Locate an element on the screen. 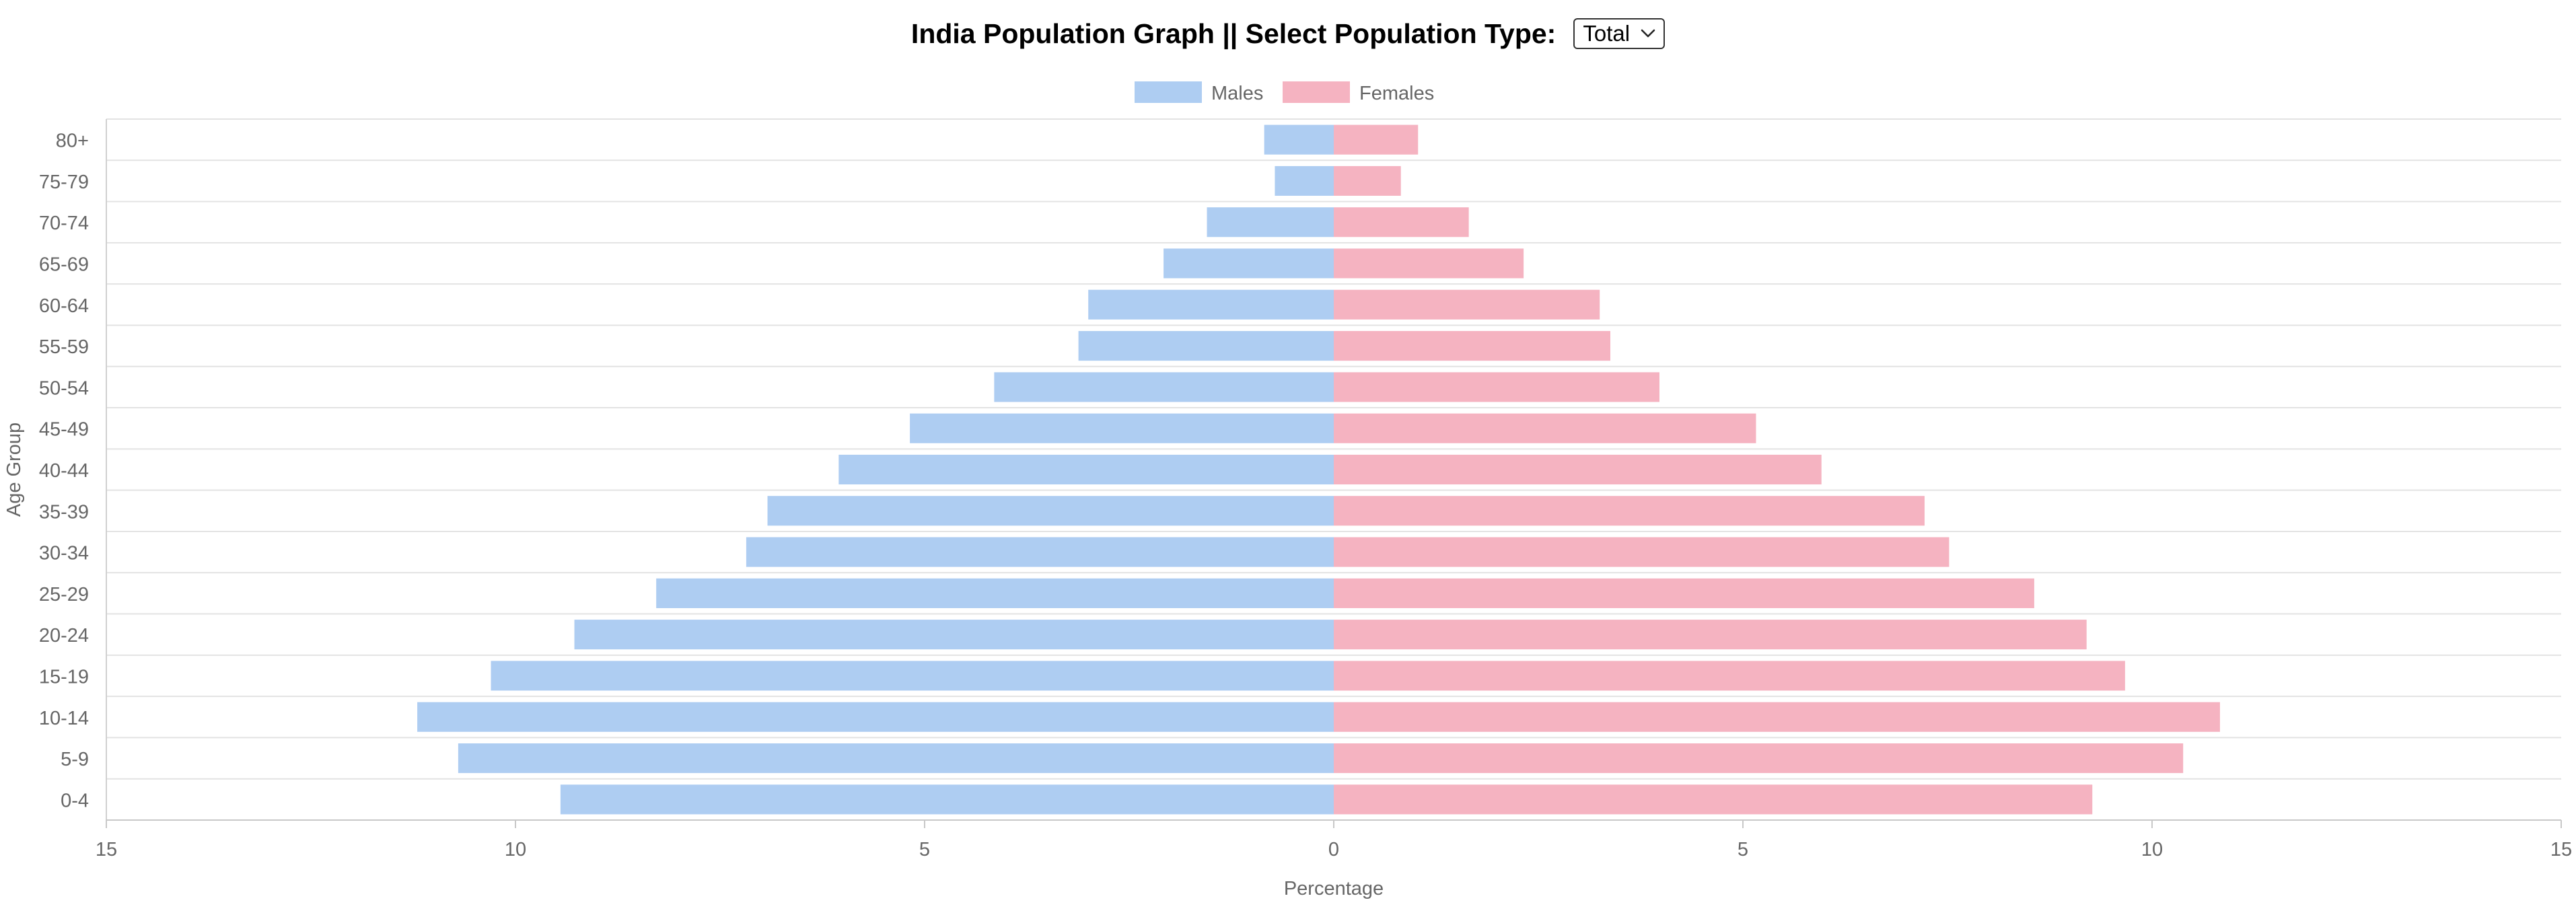  x-axis-title: Percentage is located at coordinates (1334, 888).